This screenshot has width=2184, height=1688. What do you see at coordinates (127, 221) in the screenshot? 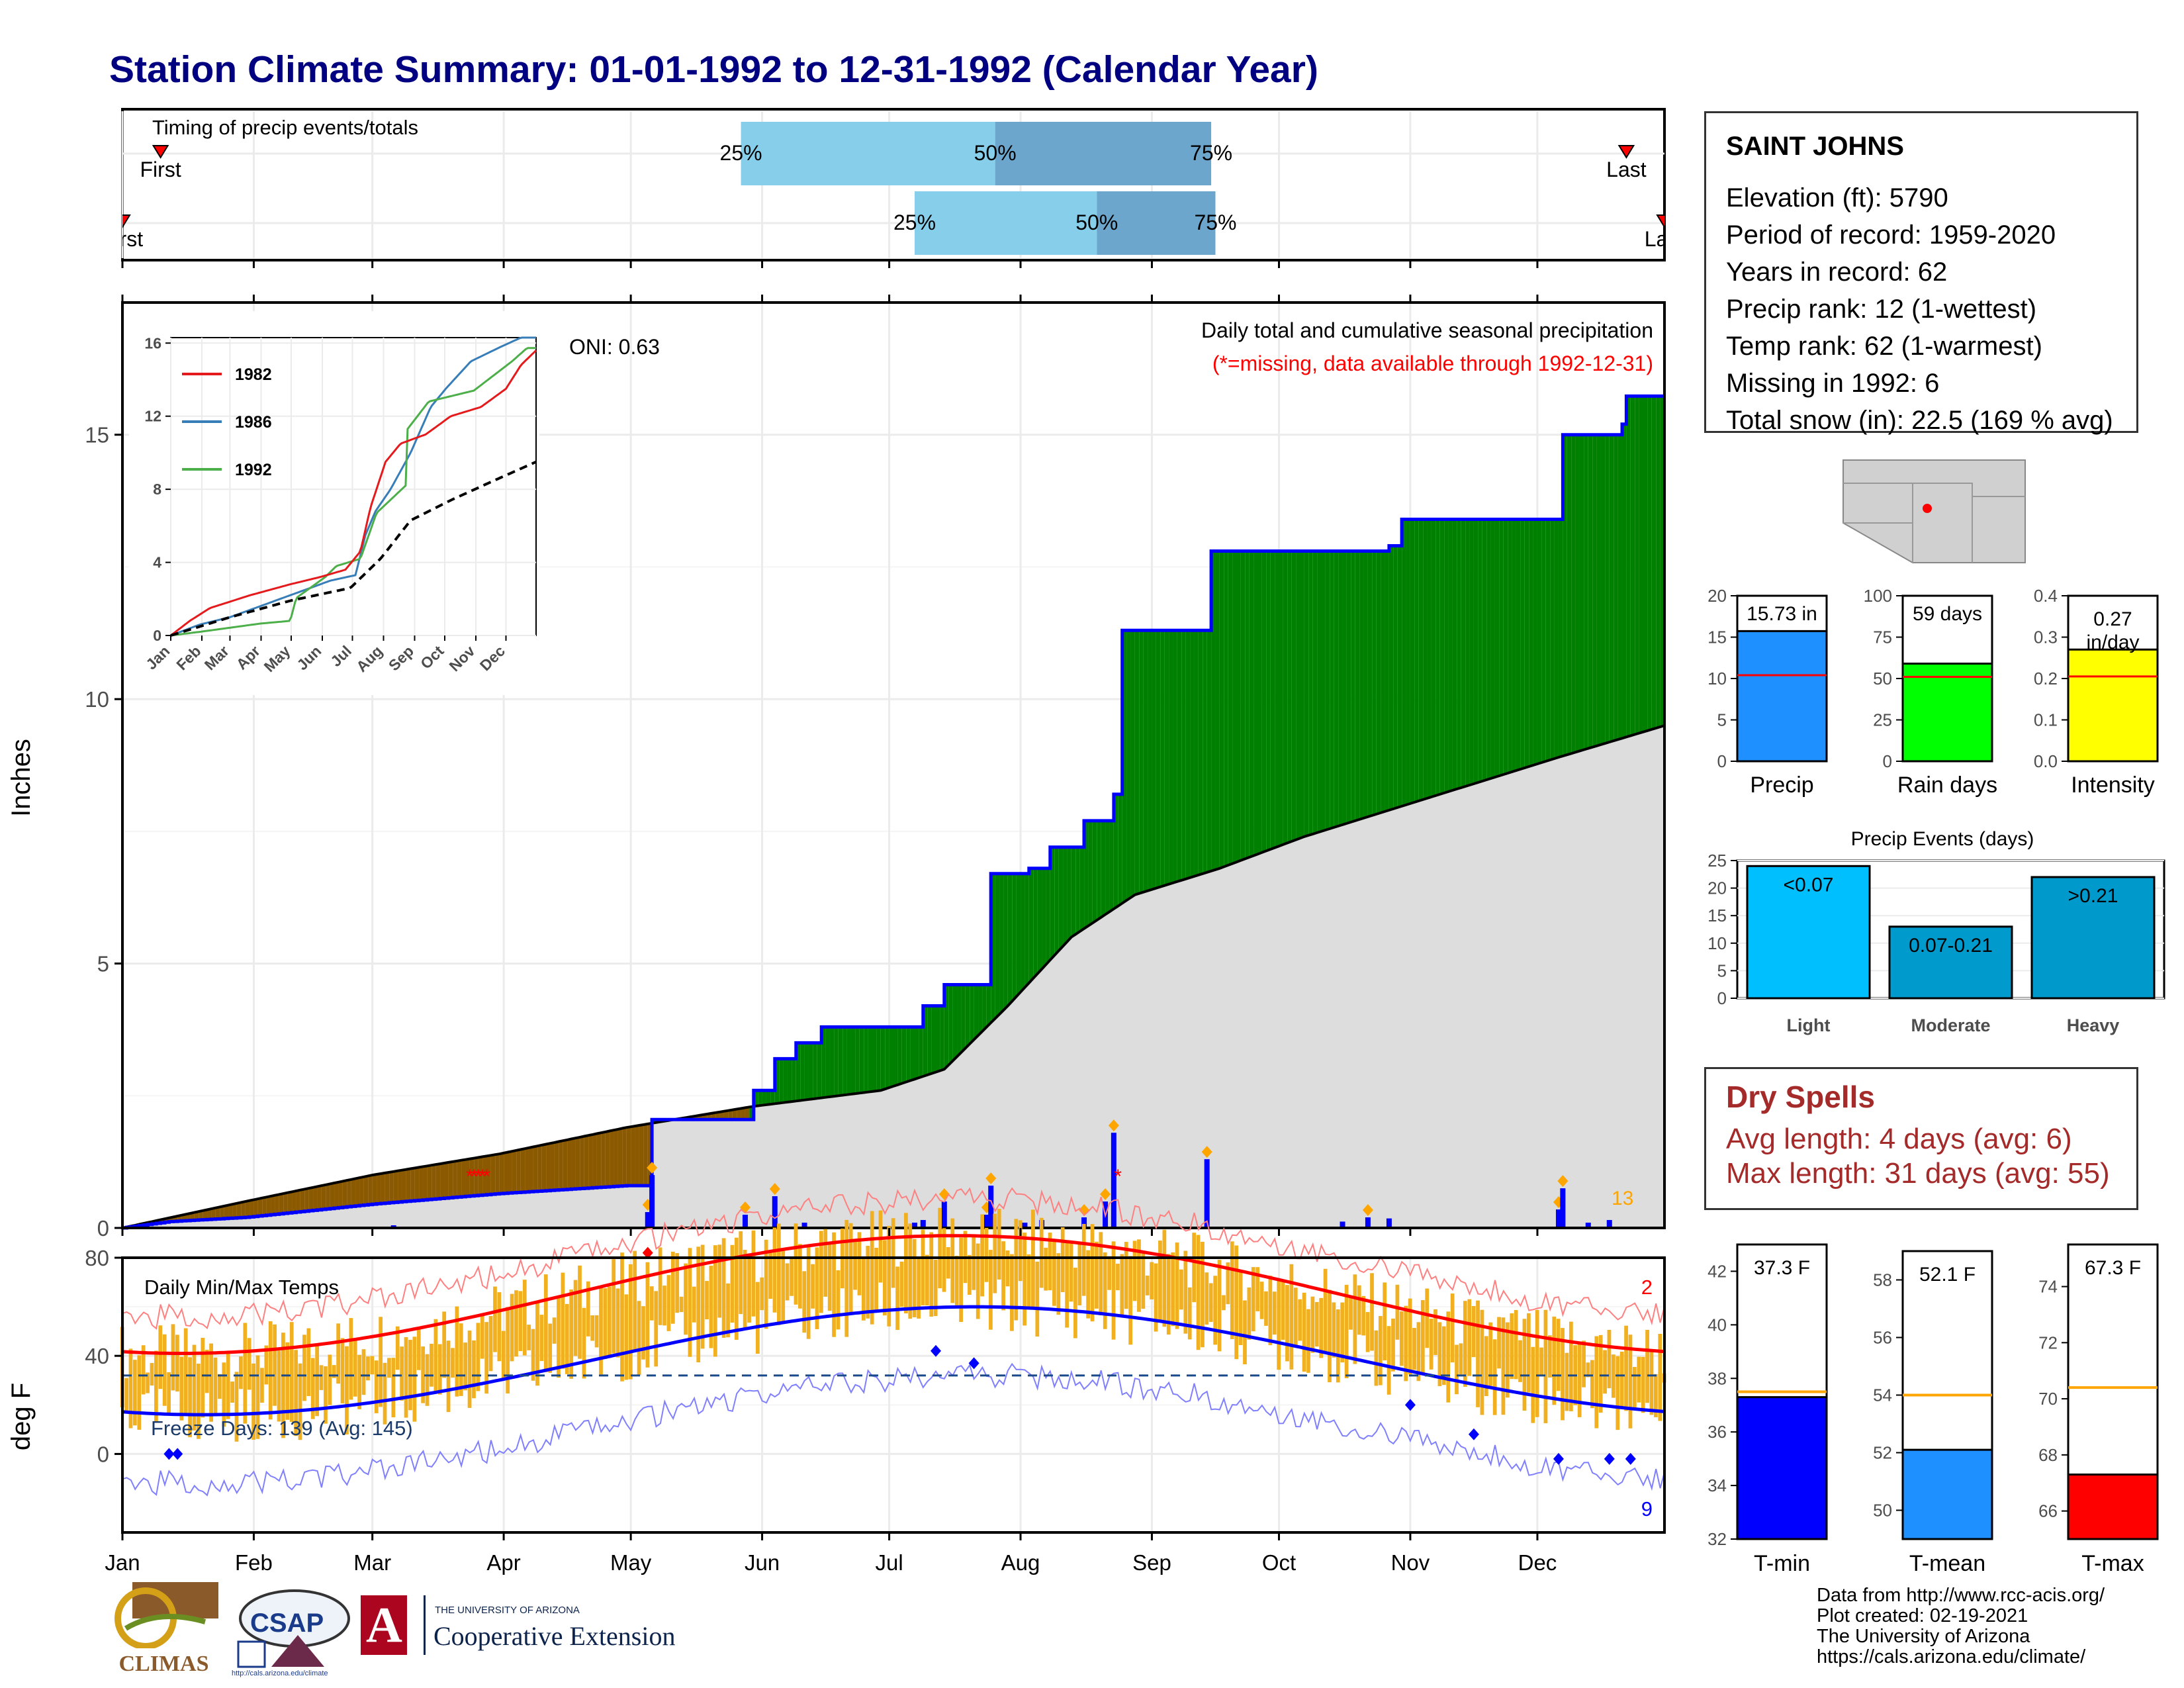
I see `timing-first-marker` at bounding box center [127, 221].